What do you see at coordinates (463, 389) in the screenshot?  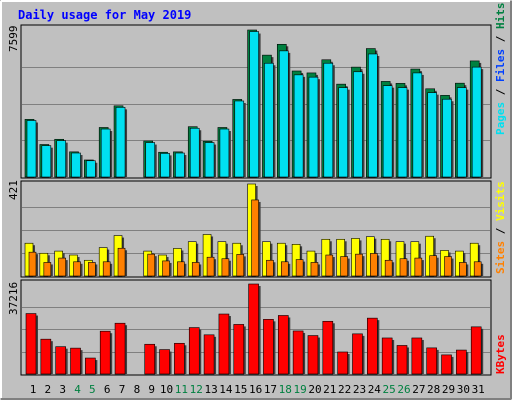 I see `x-label-30: 30` at bounding box center [463, 389].